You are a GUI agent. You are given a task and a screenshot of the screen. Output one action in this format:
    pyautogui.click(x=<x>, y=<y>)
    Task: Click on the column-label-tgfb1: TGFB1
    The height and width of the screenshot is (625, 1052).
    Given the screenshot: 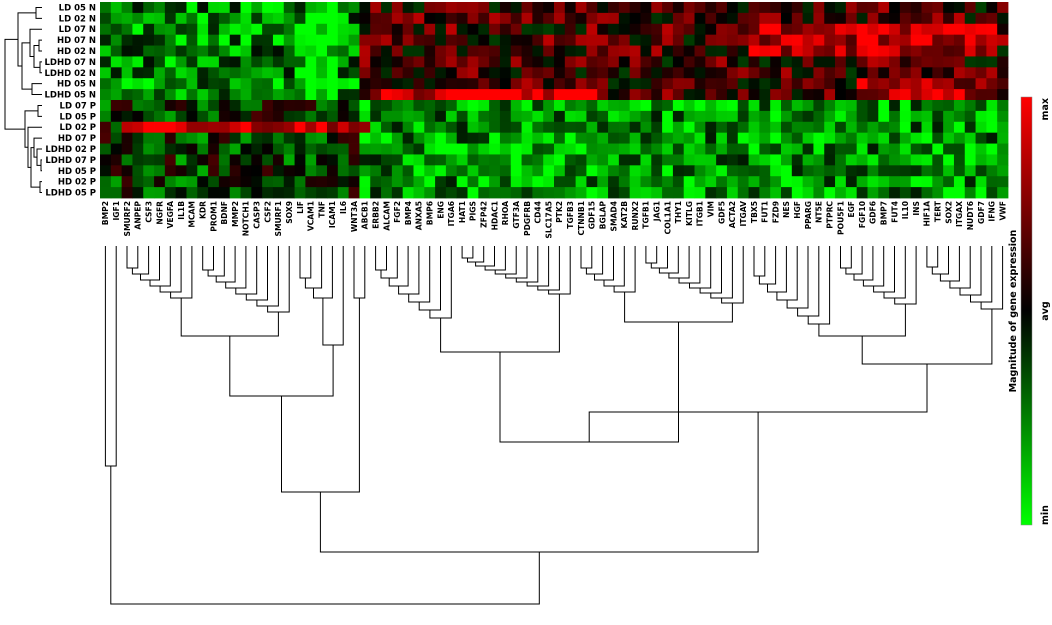 What is the action you would take?
    pyautogui.click(x=646, y=215)
    